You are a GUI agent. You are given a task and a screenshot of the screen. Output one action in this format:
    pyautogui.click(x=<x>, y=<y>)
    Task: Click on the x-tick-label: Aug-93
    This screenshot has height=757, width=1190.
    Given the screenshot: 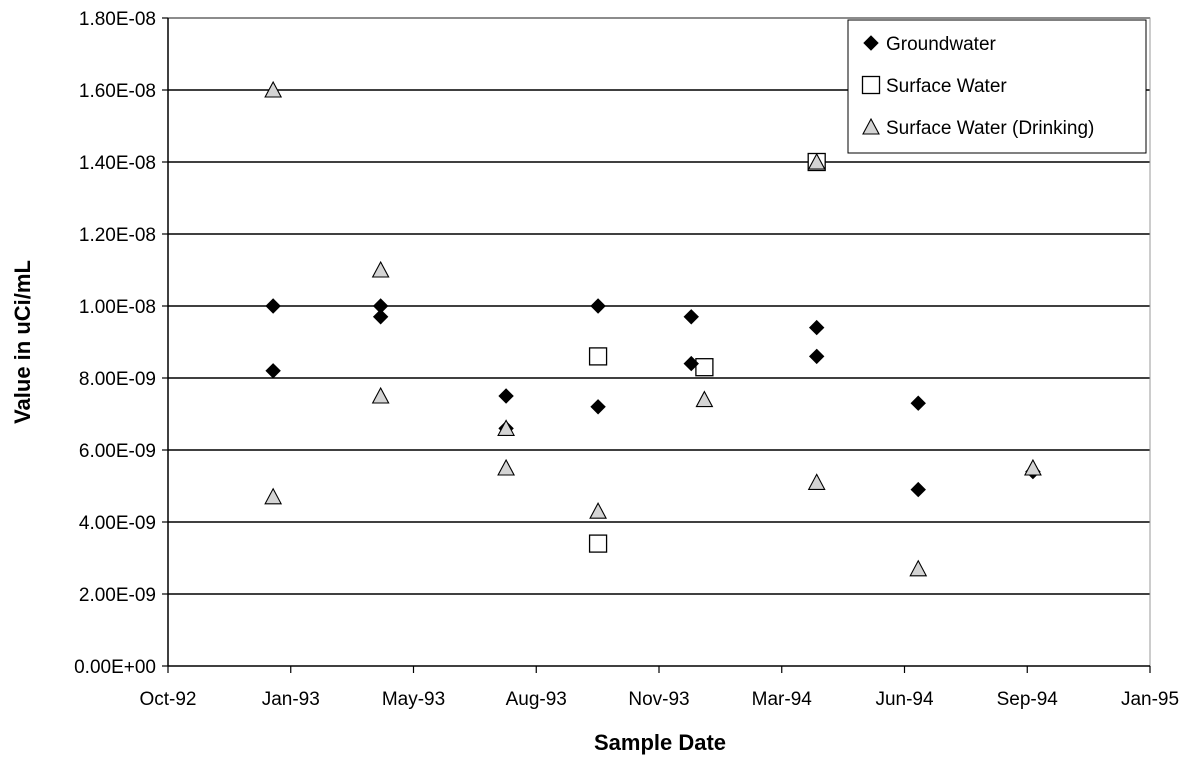 What is the action you would take?
    pyautogui.click(x=536, y=699)
    